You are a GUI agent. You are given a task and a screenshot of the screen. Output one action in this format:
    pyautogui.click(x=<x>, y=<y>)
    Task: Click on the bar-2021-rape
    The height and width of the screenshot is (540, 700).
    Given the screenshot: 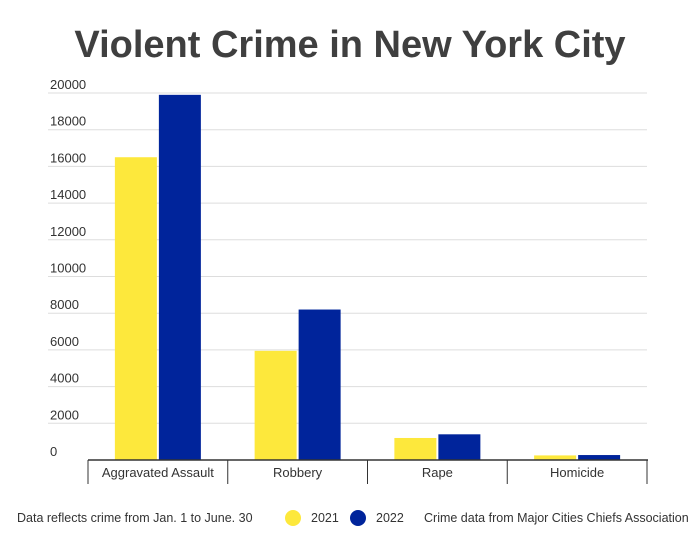 What is the action you would take?
    pyautogui.click(x=415, y=448)
    